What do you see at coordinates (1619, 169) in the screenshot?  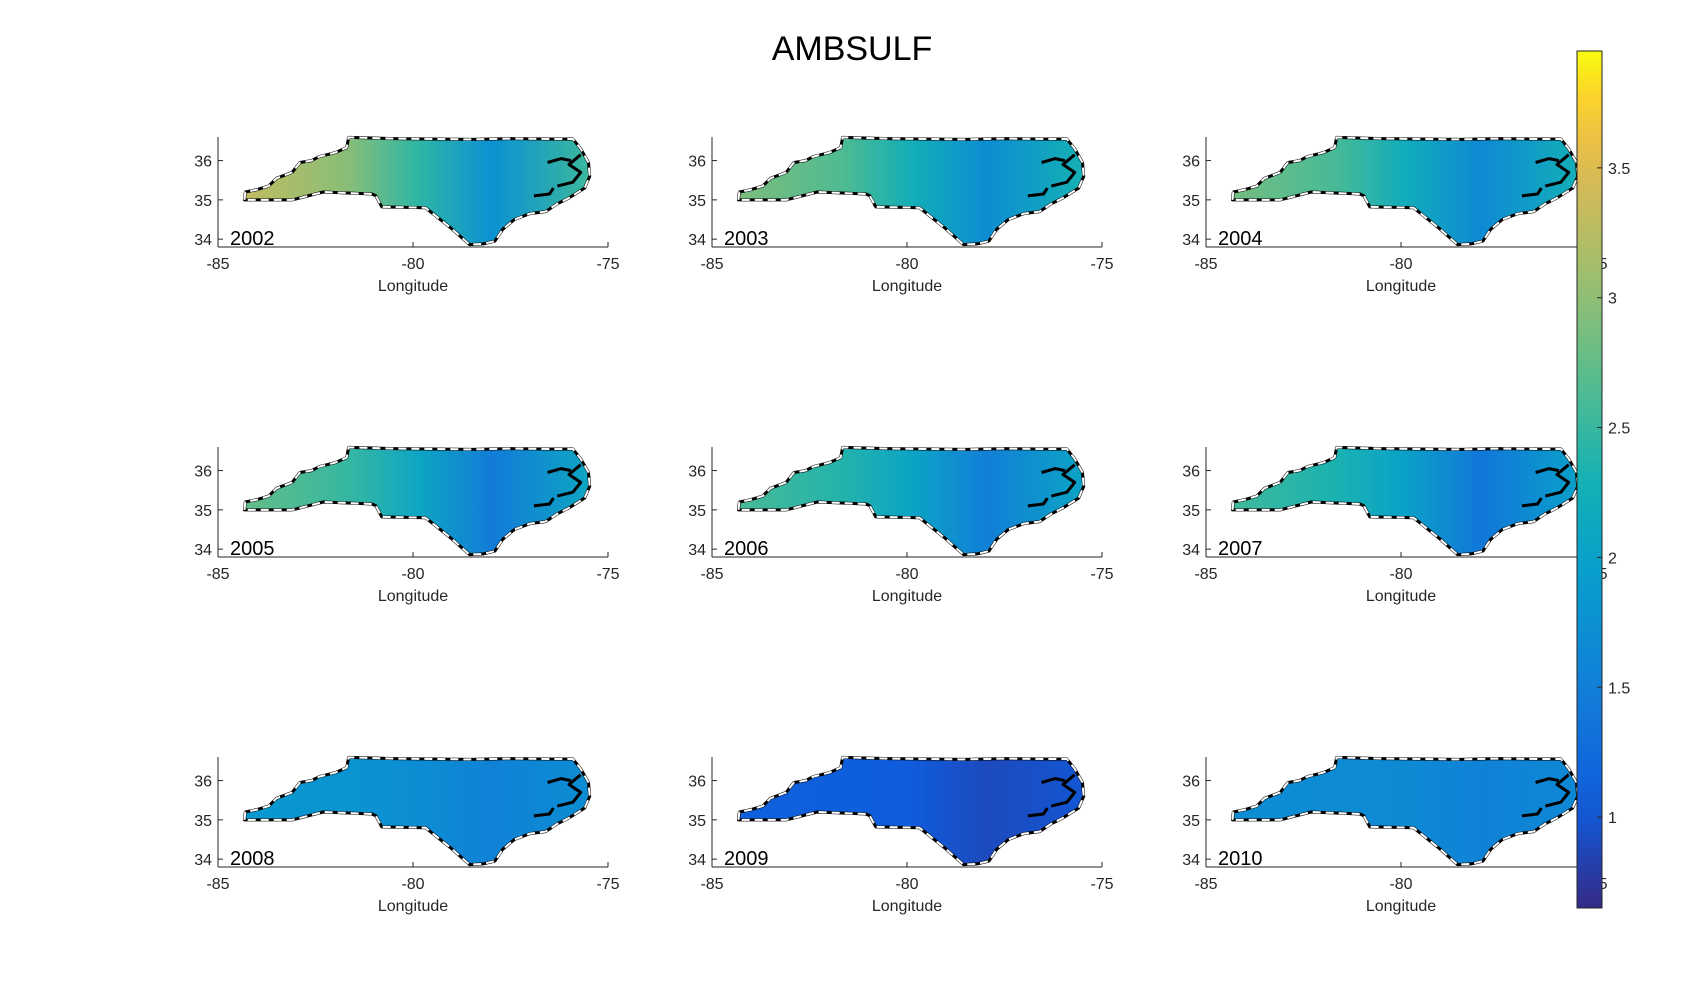 I see `colorbar-tick-label: 3.5` at bounding box center [1619, 169].